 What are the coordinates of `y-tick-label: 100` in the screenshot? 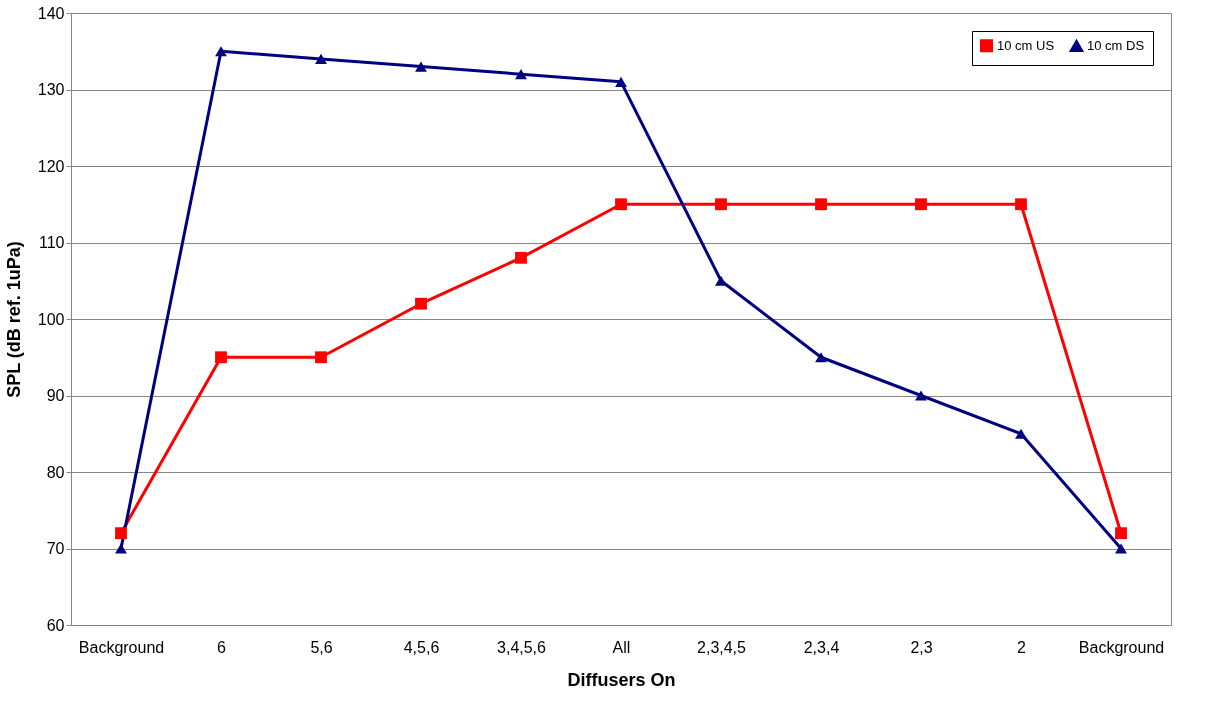 It's located at (51, 319).